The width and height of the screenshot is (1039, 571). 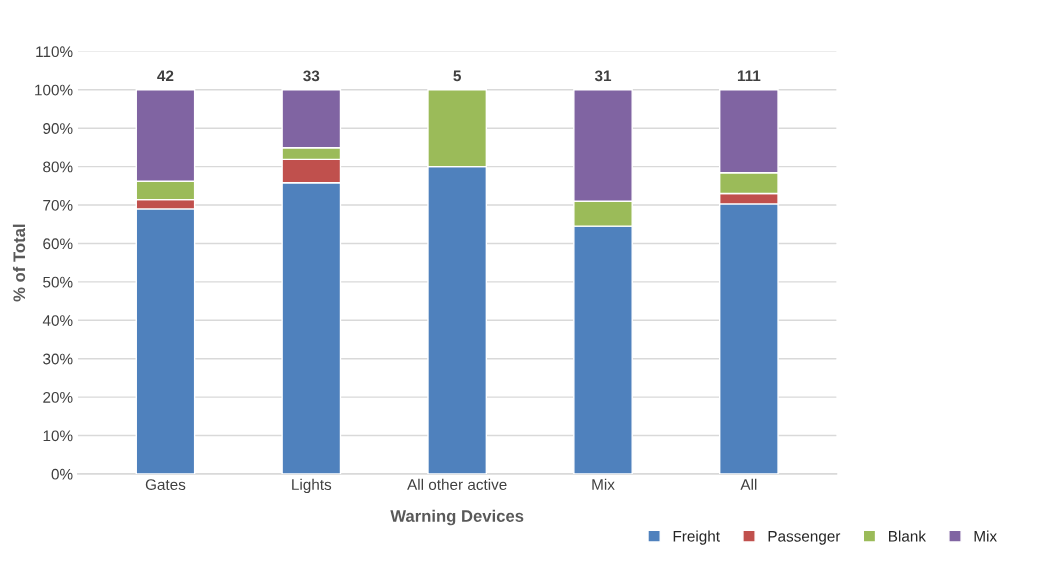 I want to click on x-tick-label: All, so click(x=748, y=484).